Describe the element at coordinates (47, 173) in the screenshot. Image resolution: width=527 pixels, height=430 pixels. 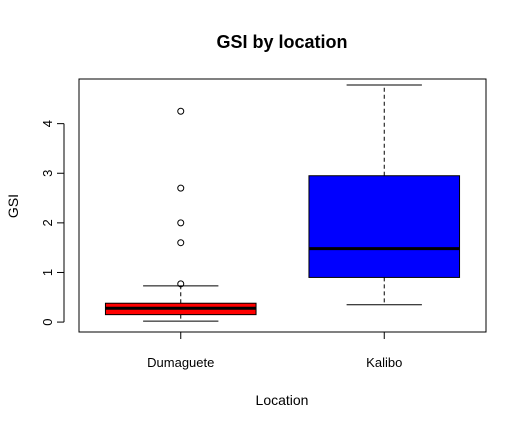
I see `y-tick-label: 3` at that location.